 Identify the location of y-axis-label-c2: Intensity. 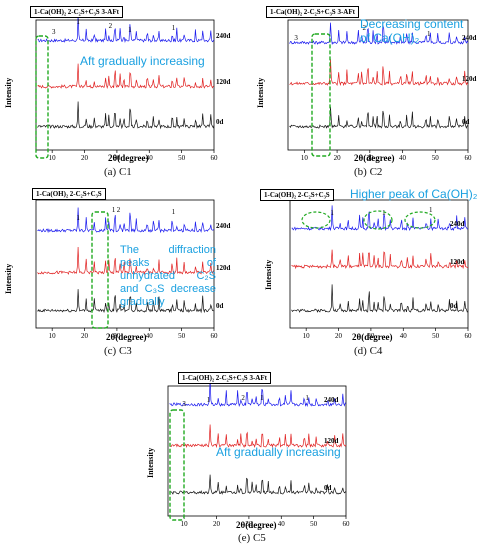
(260, 92).